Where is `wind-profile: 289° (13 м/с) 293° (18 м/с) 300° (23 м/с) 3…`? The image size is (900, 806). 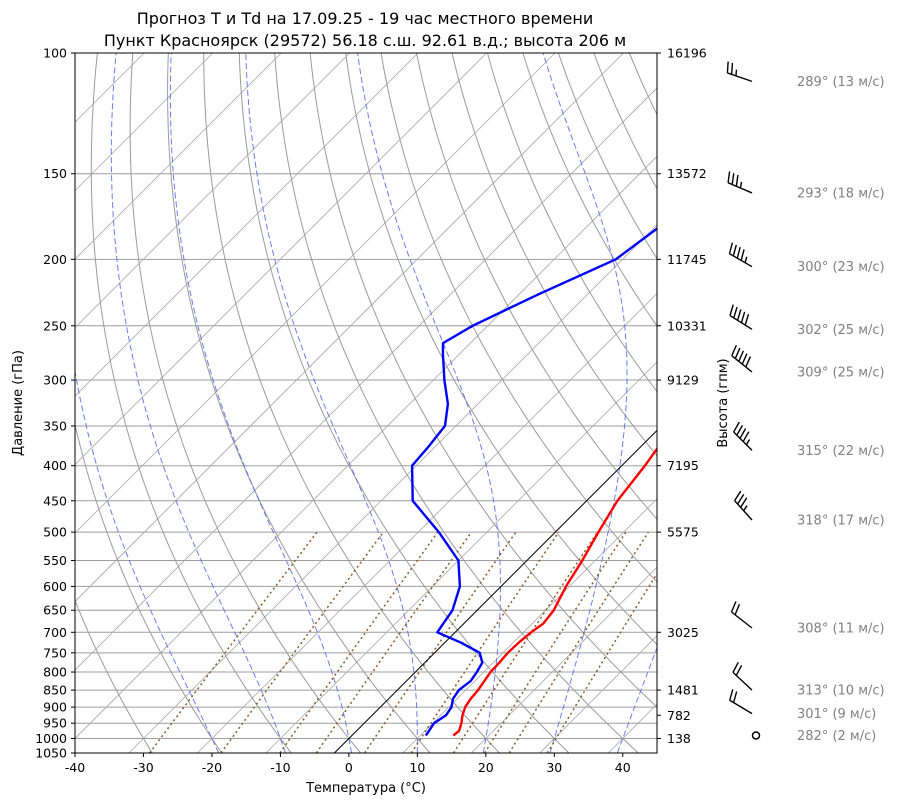 wind-profile: 289° (13 м/с) 293° (18 м/с) 300° (23 м/с) 3… is located at coordinates (805, 402).